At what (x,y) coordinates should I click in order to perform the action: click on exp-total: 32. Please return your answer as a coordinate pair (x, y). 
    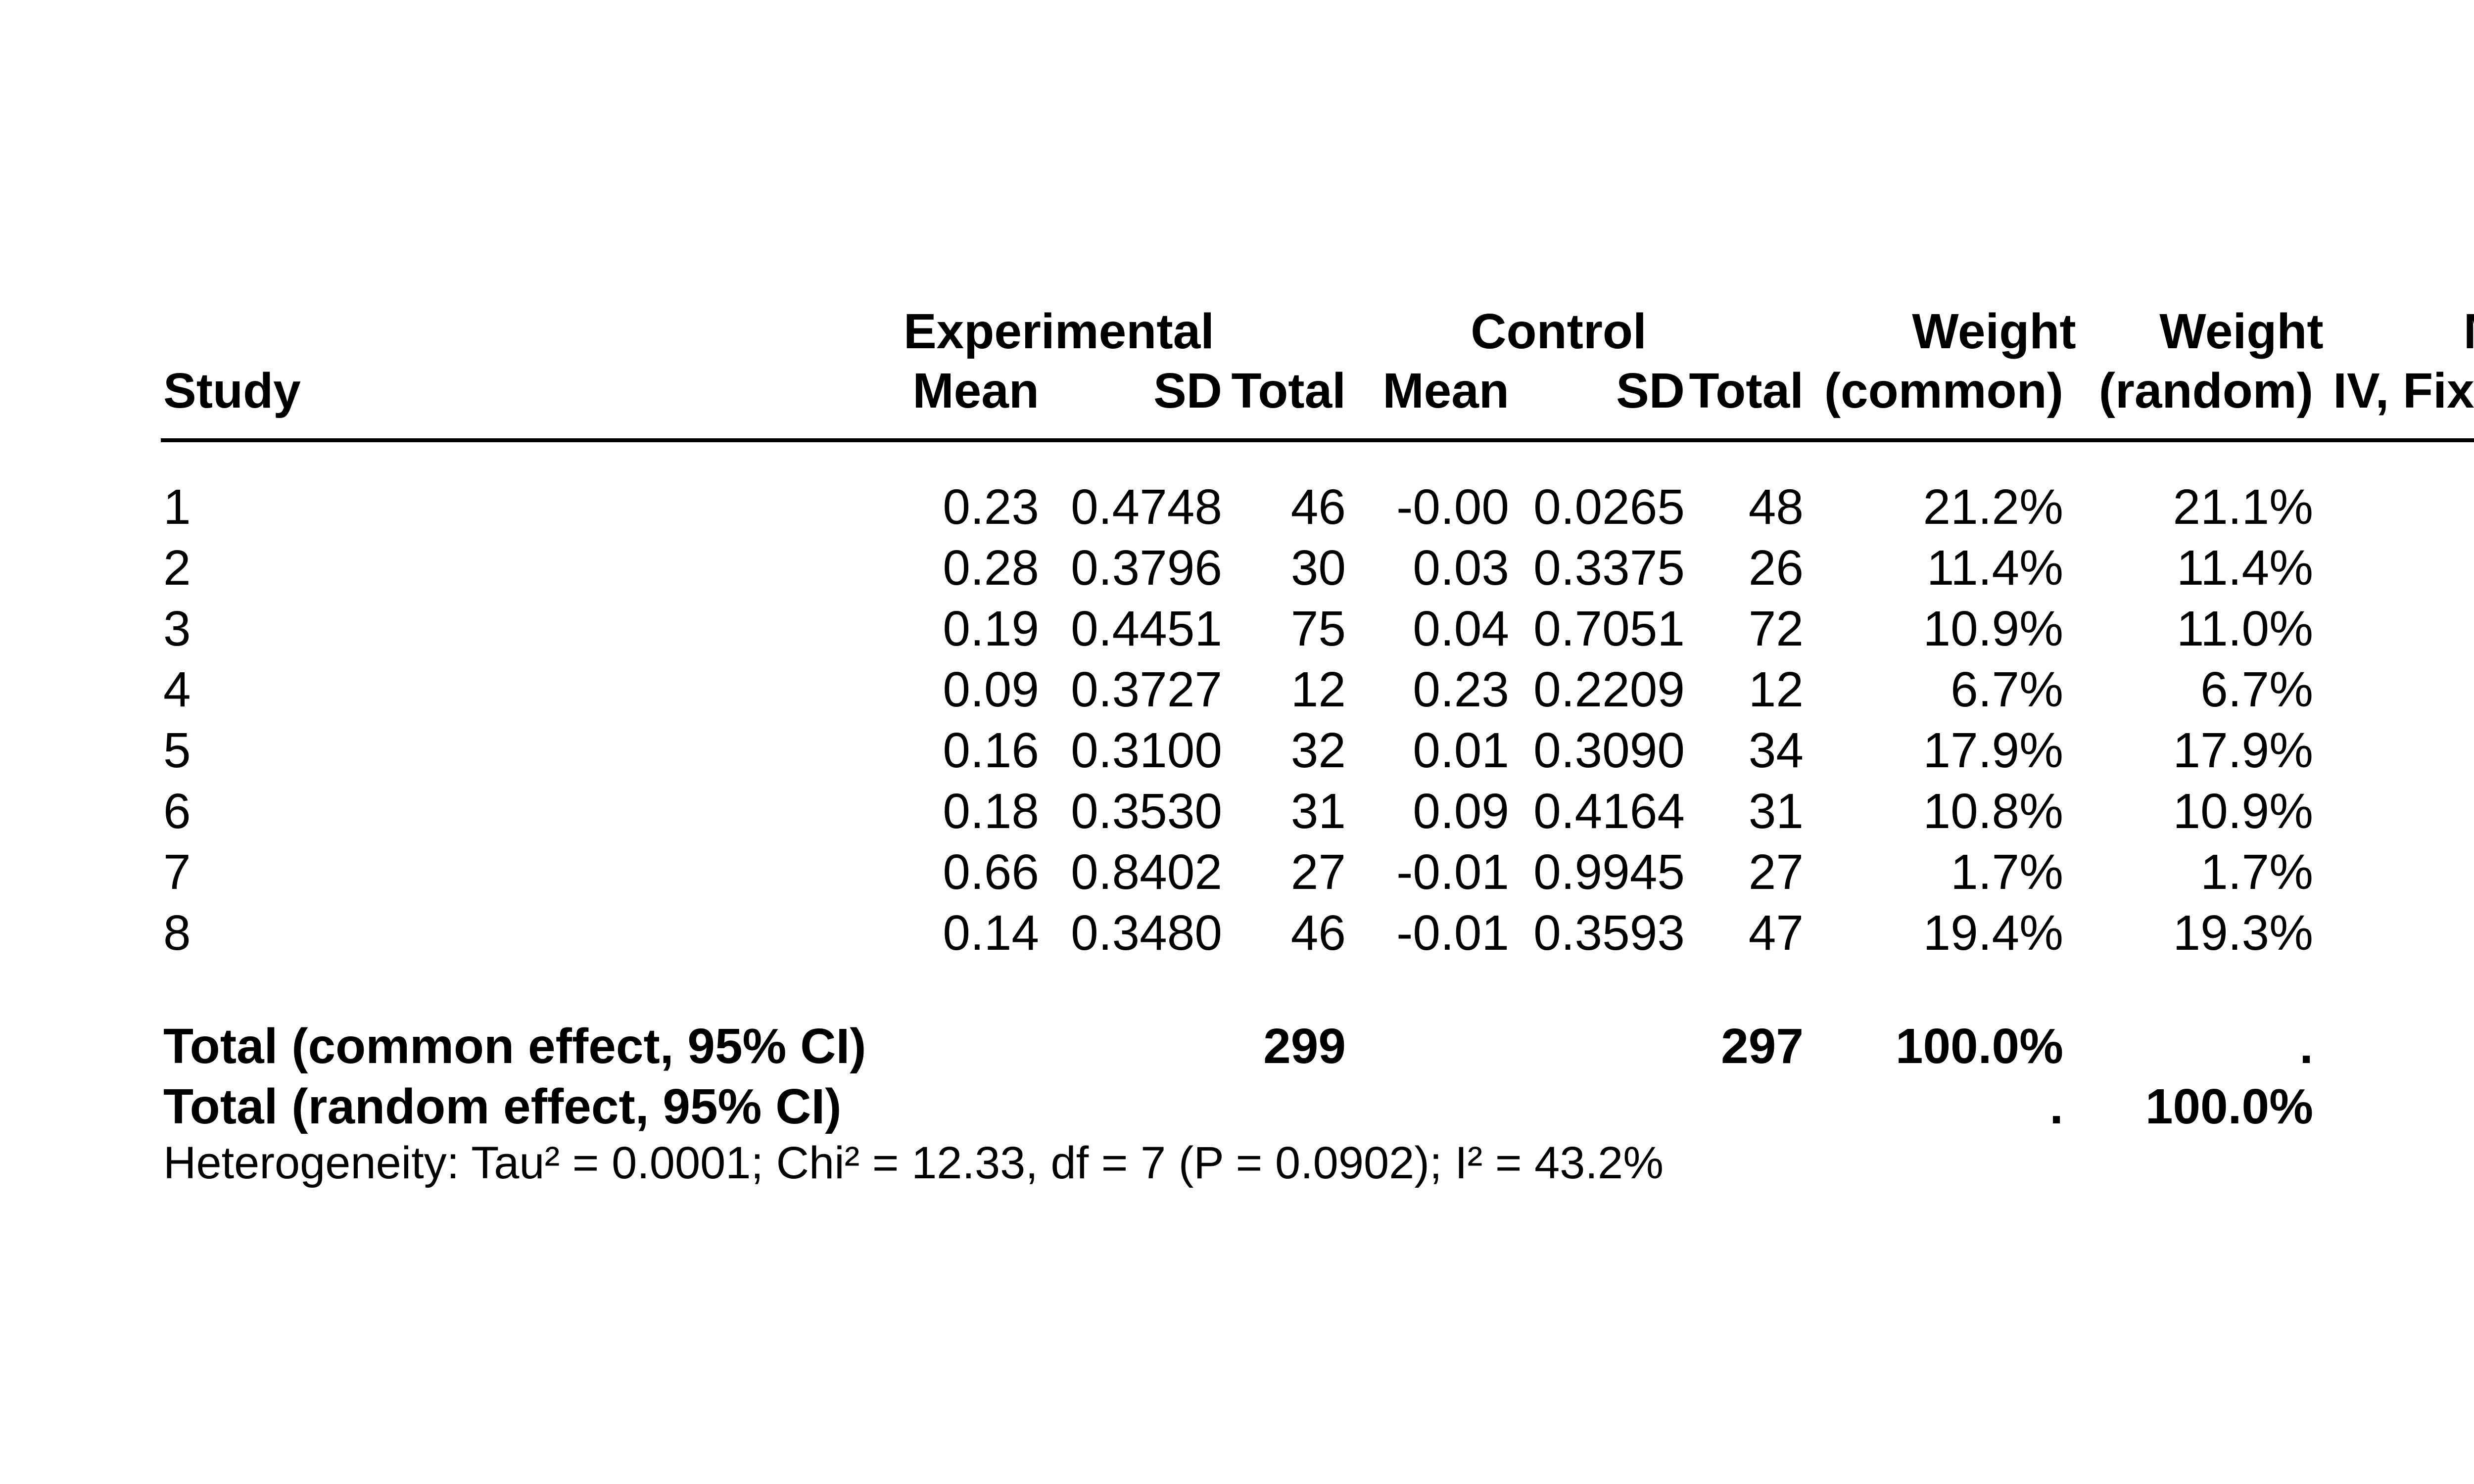
    Looking at the image, I should click on (1318, 750).